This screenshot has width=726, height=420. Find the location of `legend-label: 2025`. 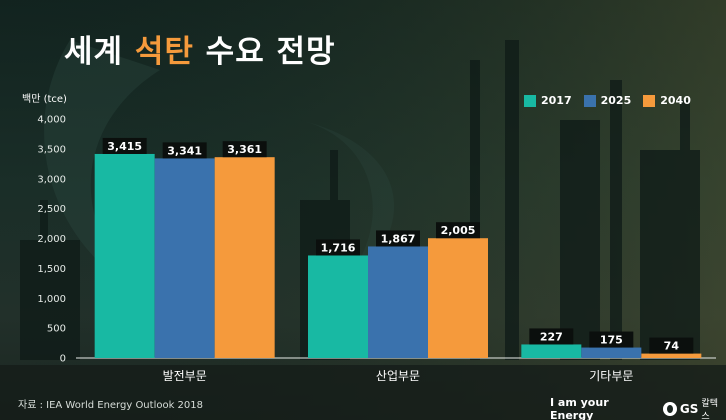

legend-label: 2025 is located at coordinates (616, 100).